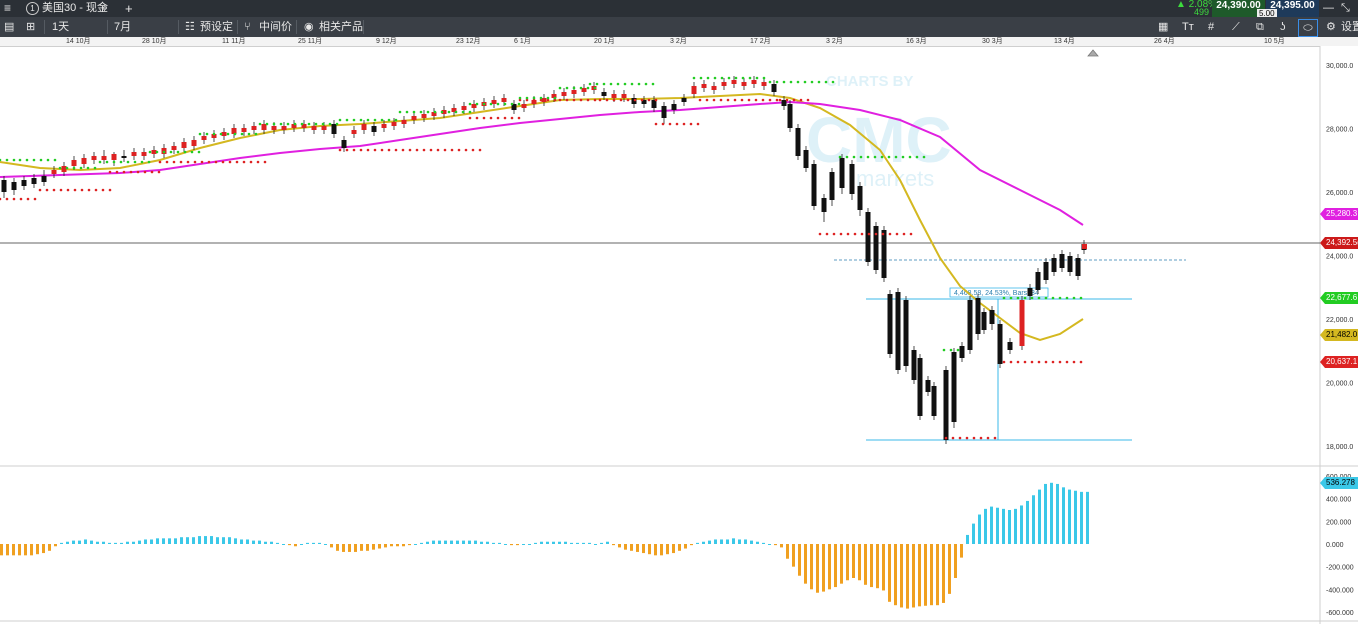 The width and height of the screenshot is (1358, 624). I want to click on date-tick: 9 12月, so click(386, 41).